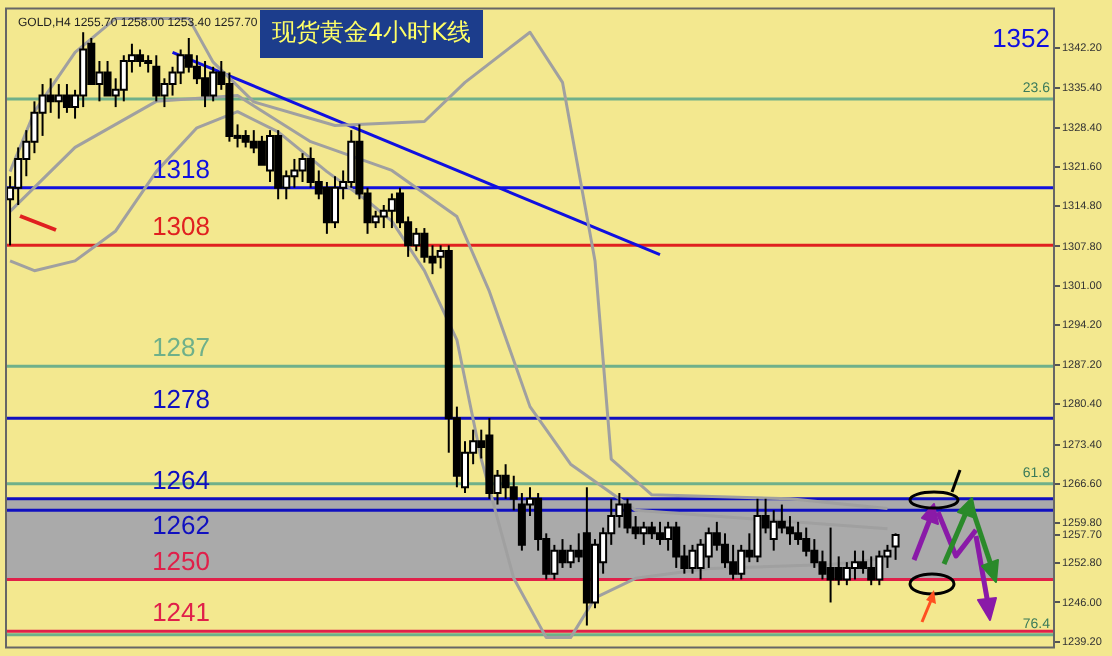 The height and width of the screenshot is (656, 1112). What do you see at coordinates (372, 32) in the screenshot?
I see `chart-title: 现货黄金4小时K线` at bounding box center [372, 32].